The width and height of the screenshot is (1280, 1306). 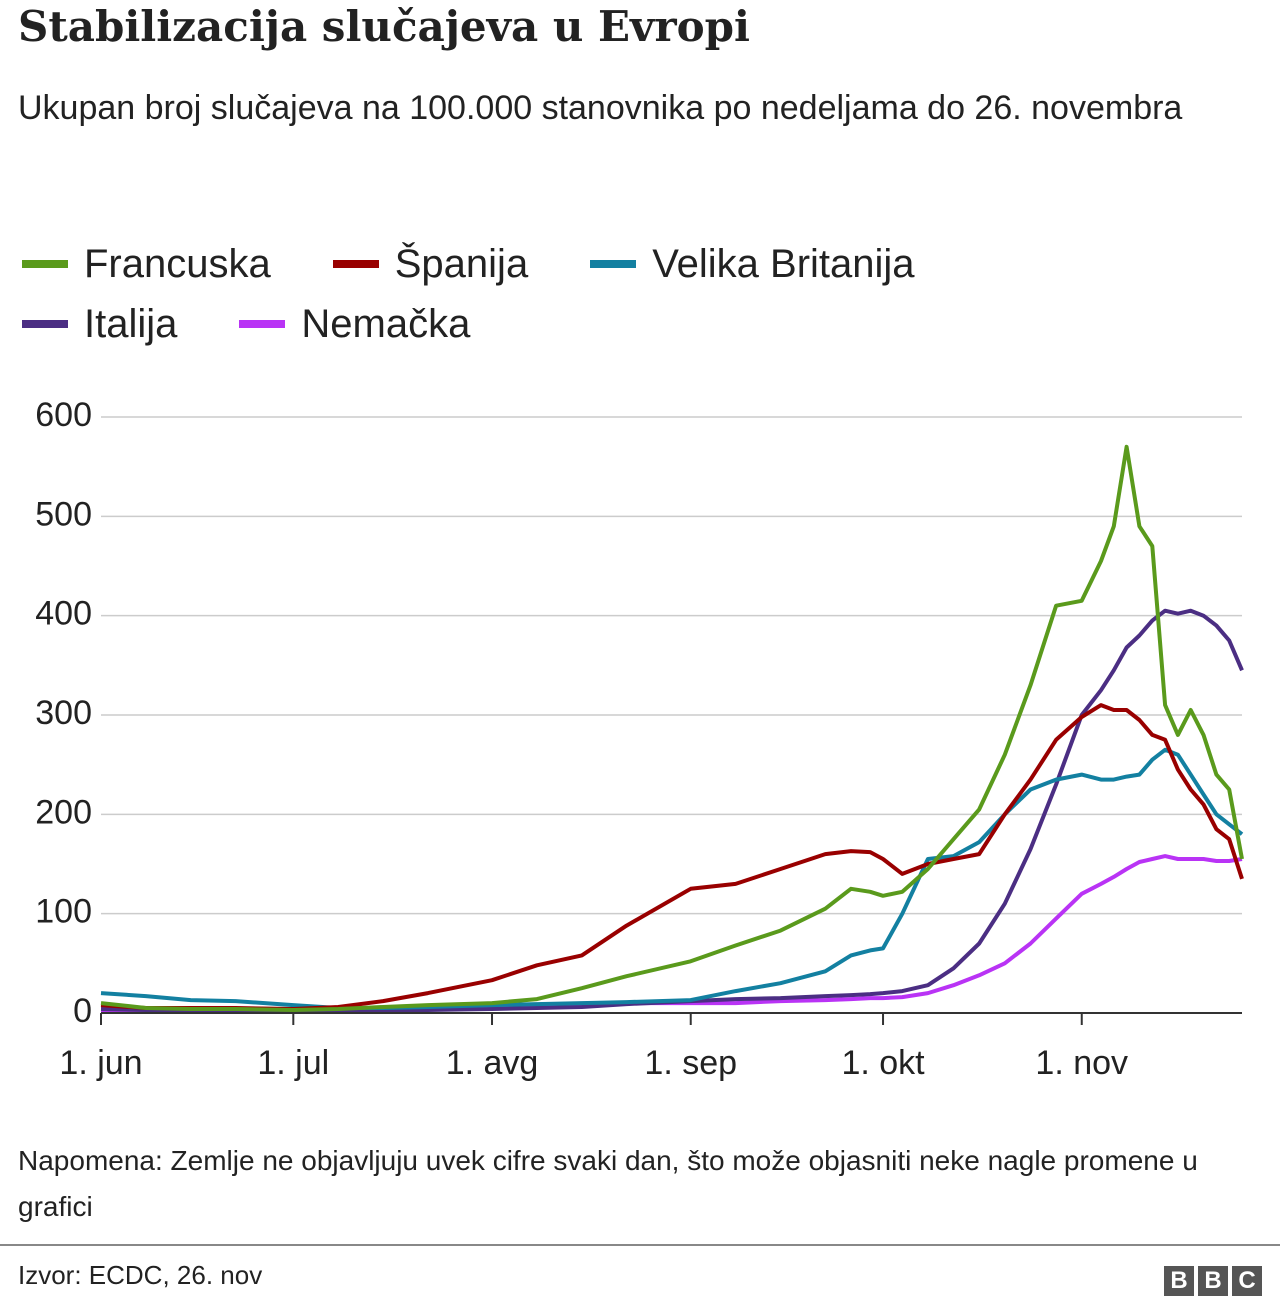 I want to click on y-tick-label: 100, so click(x=63, y=912).